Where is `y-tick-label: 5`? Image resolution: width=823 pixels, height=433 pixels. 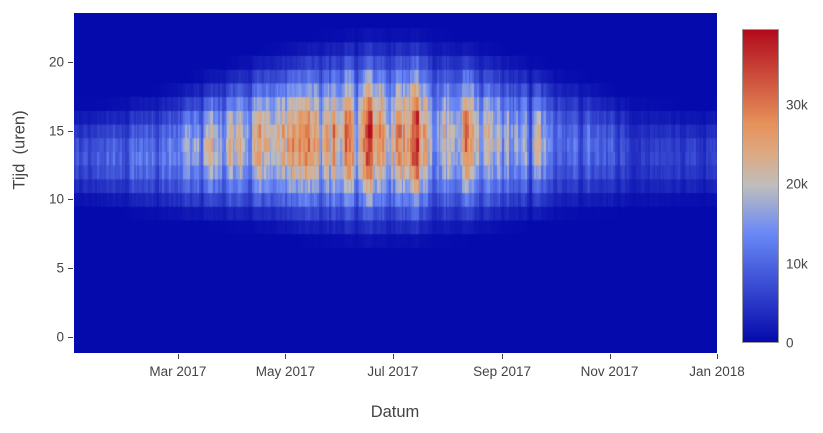 y-tick-label: 5 is located at coordinates (60, 268).